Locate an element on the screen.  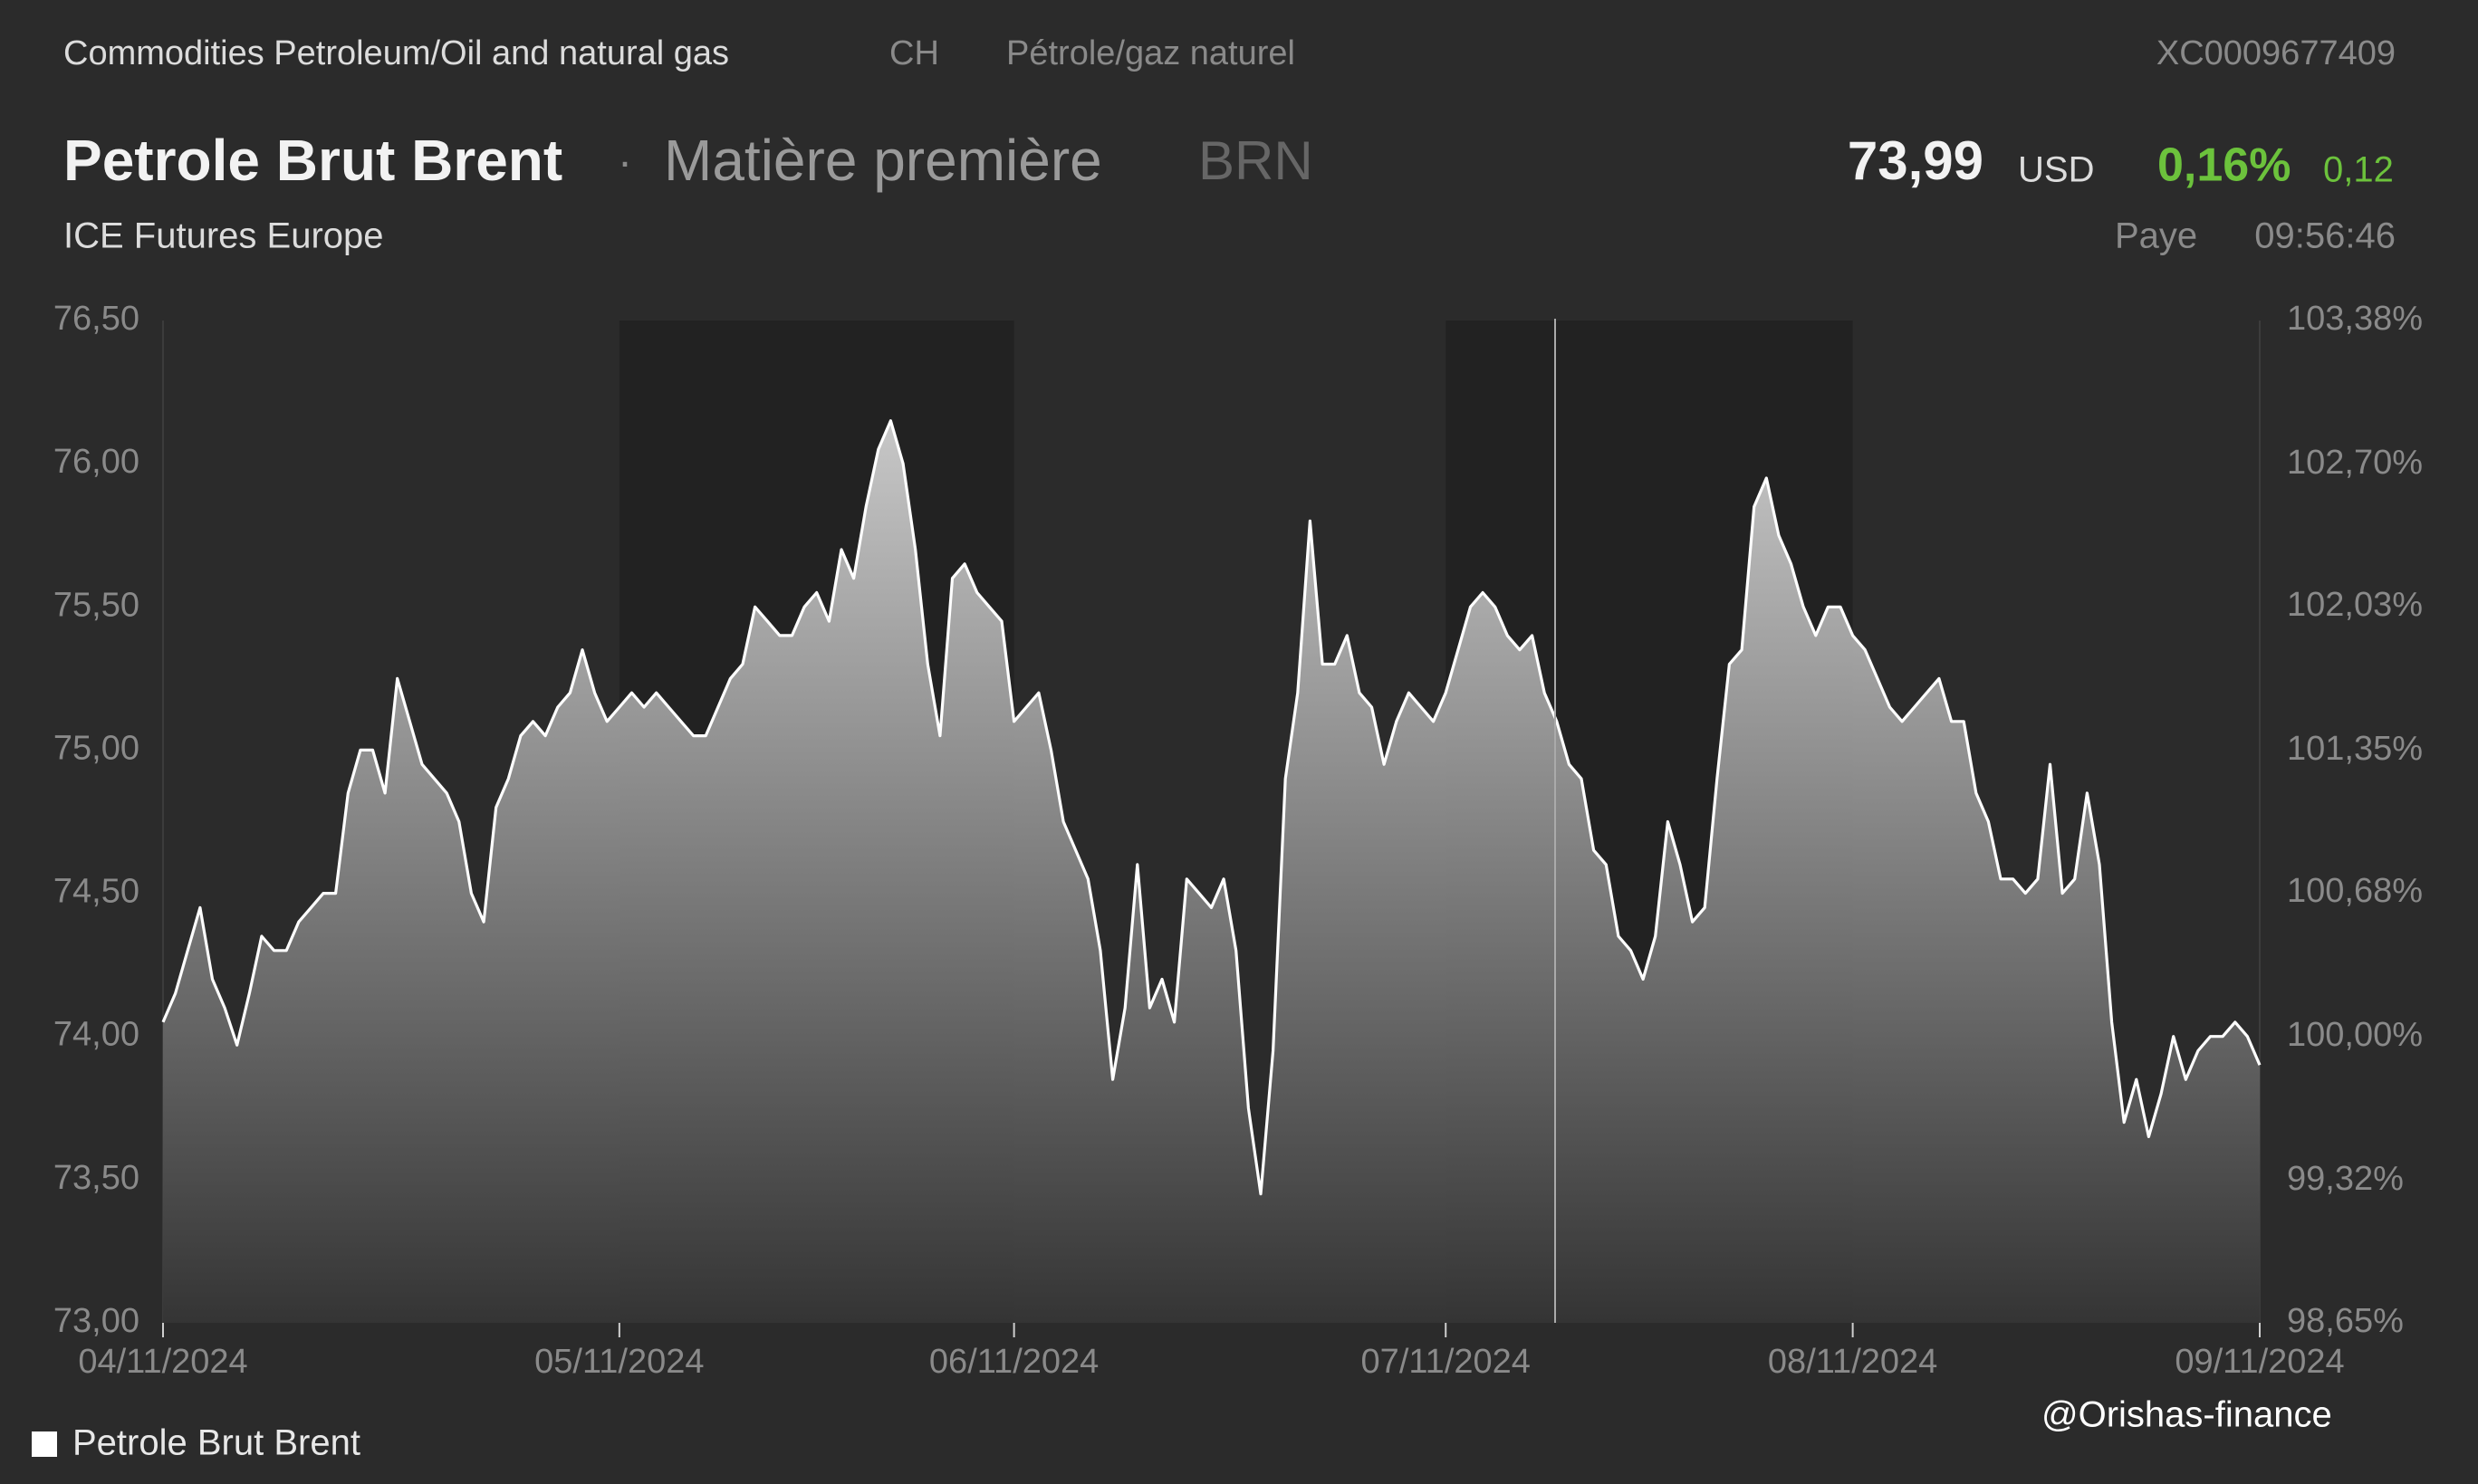
legend-label: Petrole Brut Brent is located at coordinates (216, 1443).